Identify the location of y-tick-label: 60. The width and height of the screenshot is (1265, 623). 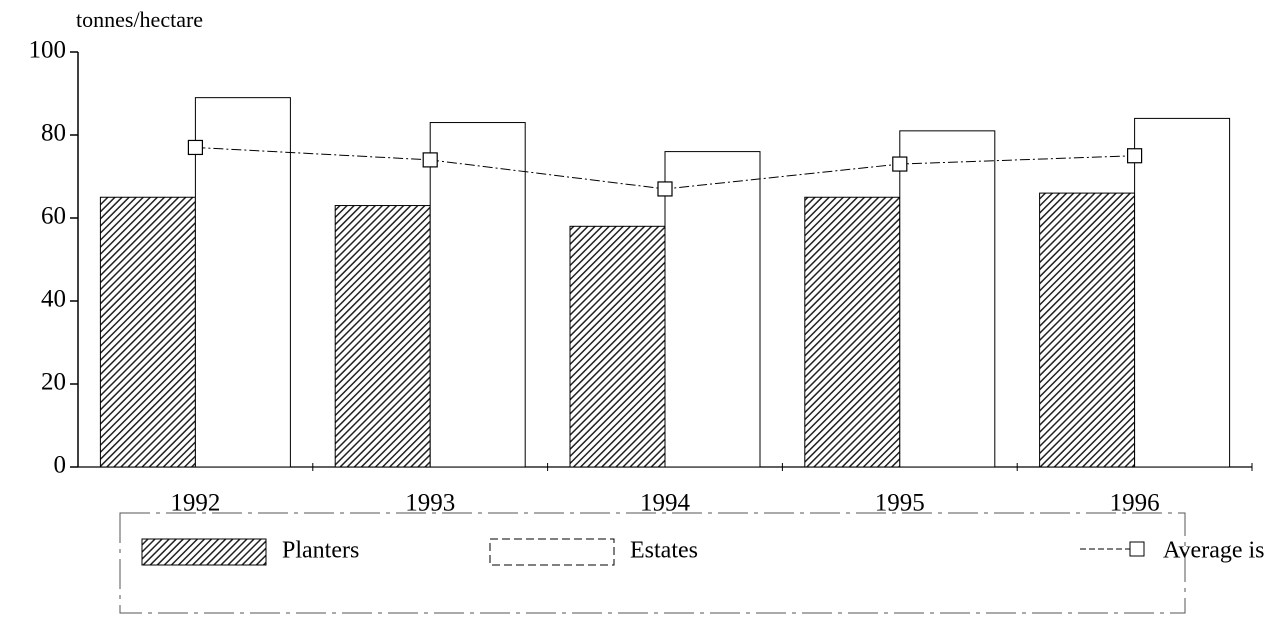
(53, 216).